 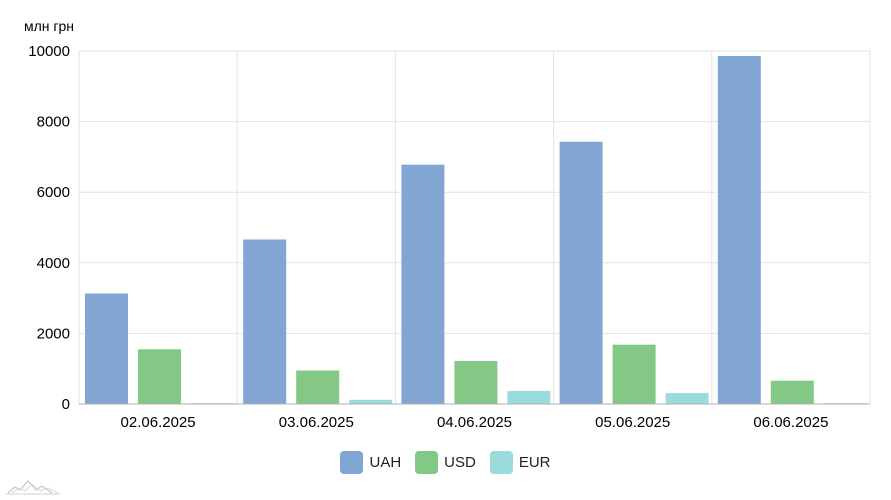 I want to click on y-tick-label: 8000, so click(x=53, y=122).